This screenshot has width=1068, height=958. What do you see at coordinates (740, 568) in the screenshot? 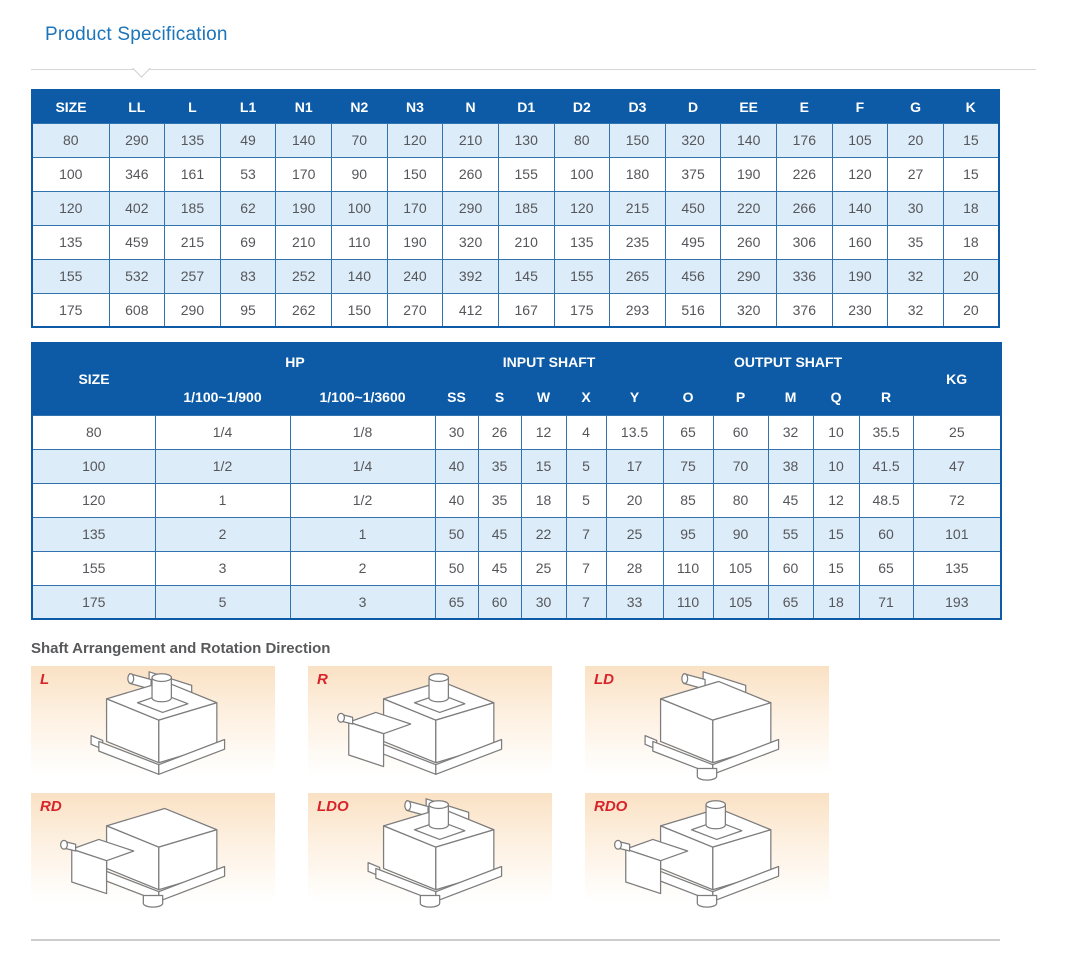
I see `value-cell: 105` at bounding box center [740, 568].